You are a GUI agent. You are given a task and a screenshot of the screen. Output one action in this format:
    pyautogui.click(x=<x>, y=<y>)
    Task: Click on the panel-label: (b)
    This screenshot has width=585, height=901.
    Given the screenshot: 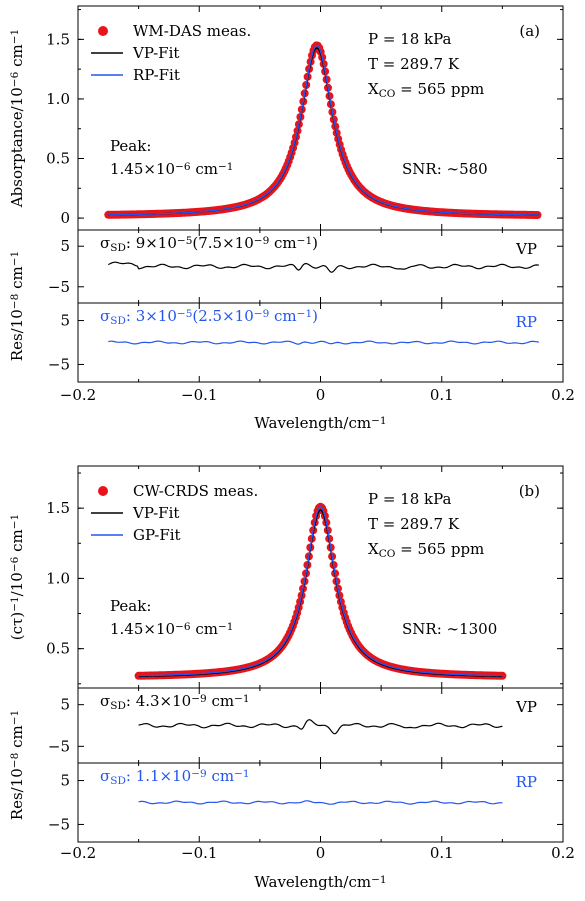 What is the action you would take?
    pyautogui.click(x=529, y=491)
    